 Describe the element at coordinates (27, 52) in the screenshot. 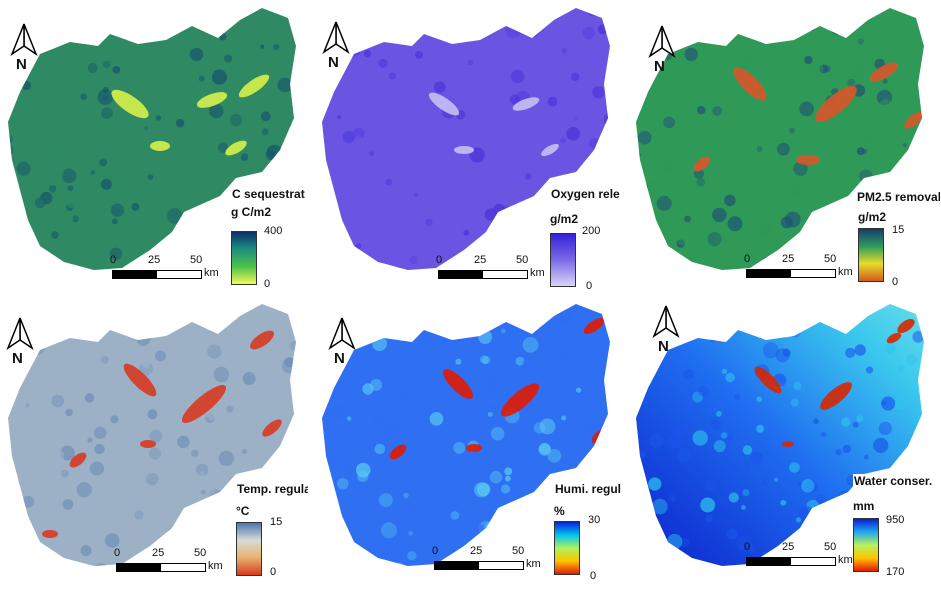

I see `north-arrow-icon: N` at that location.